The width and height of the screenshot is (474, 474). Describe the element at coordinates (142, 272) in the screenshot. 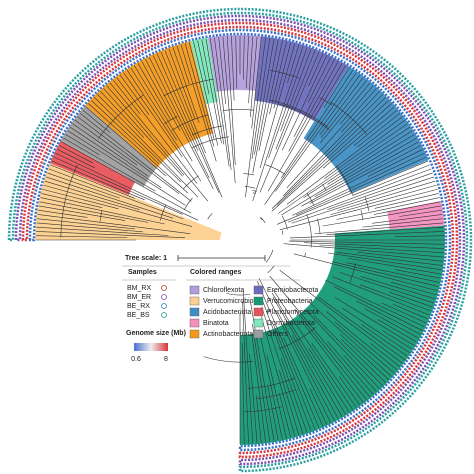

I see `samples-title: Samples` at that location.